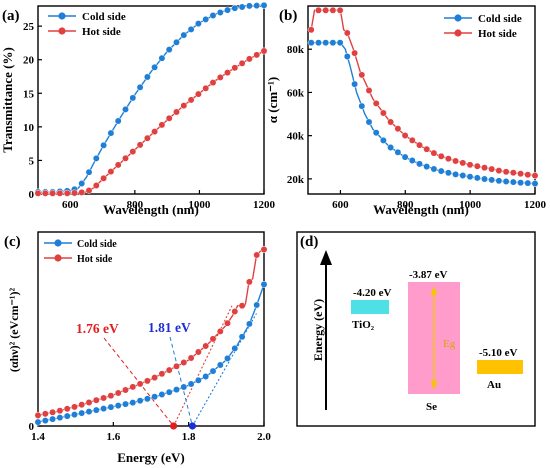 This screenshot has height=468, width=550. What do you see at coordinates (421, 209) in the screenshot?
I see `panel-b-xlabel: Wavelength (nm)` at bounding box center [421, 209].